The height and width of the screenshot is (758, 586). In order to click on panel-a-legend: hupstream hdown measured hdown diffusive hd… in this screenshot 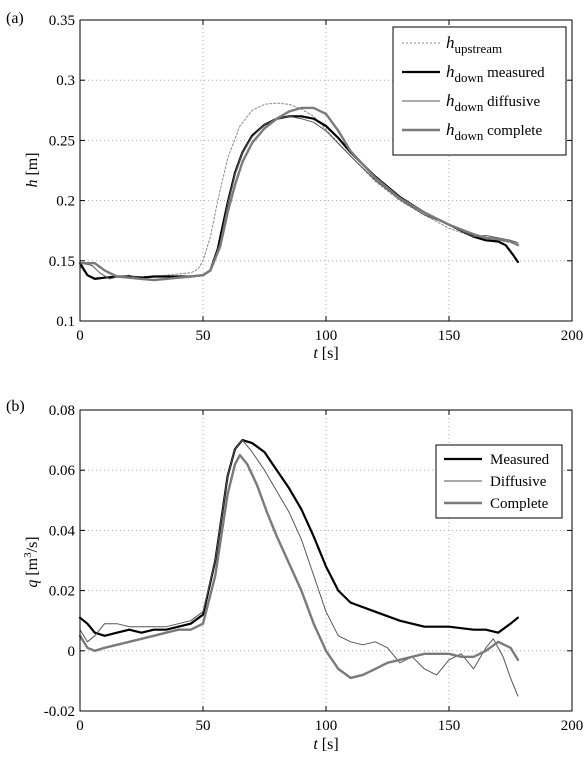, I will do `click(479, 91)`.